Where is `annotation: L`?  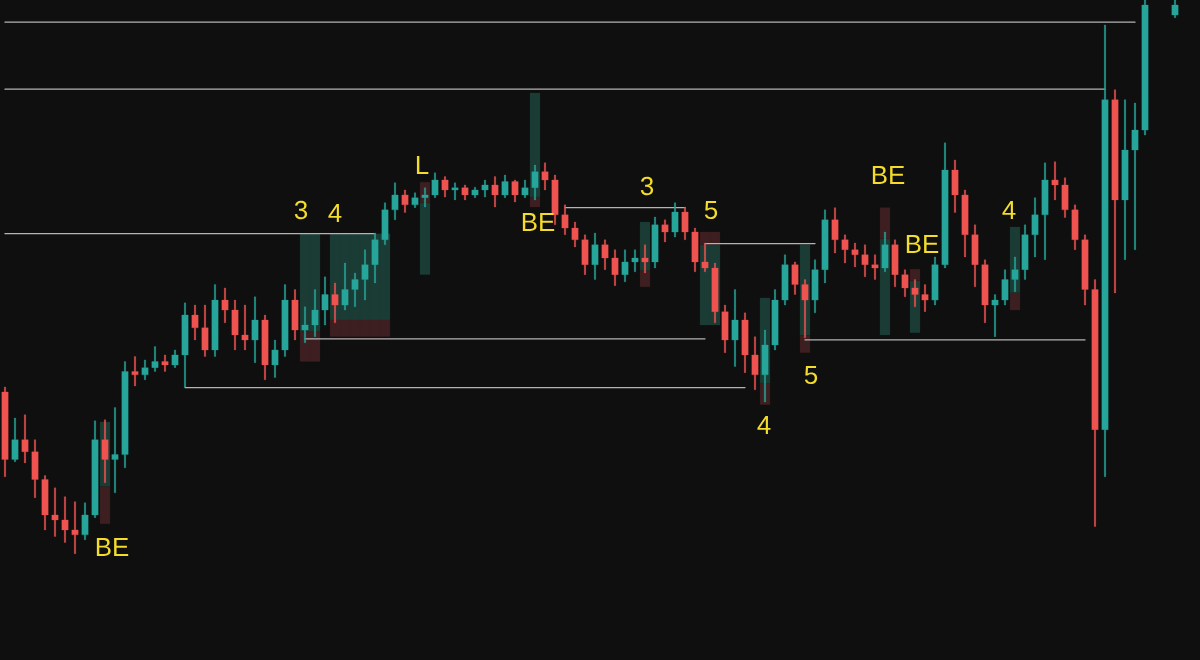
annotation: L is located at coordinates (422, 165).